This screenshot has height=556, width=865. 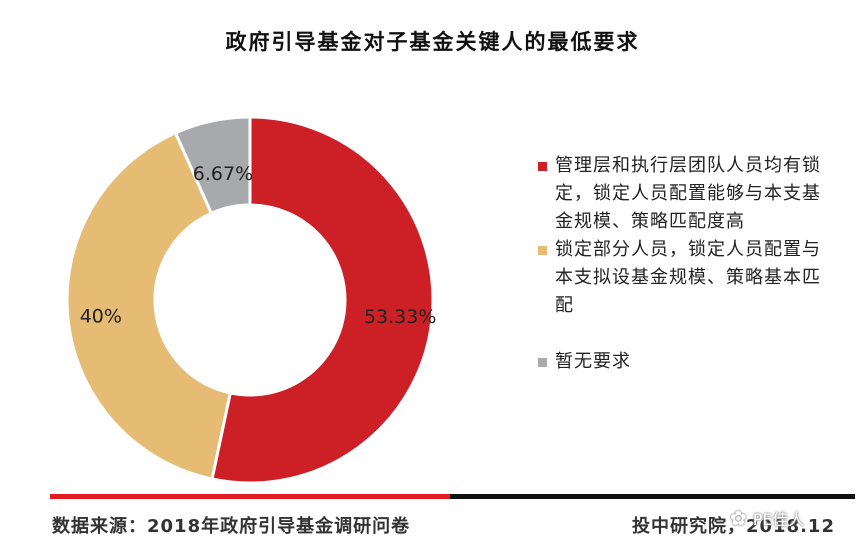 What do you see at coordinates (652, 496) in the screenshot?
I see `footer-divider-black` at bounding box center [652, 496].